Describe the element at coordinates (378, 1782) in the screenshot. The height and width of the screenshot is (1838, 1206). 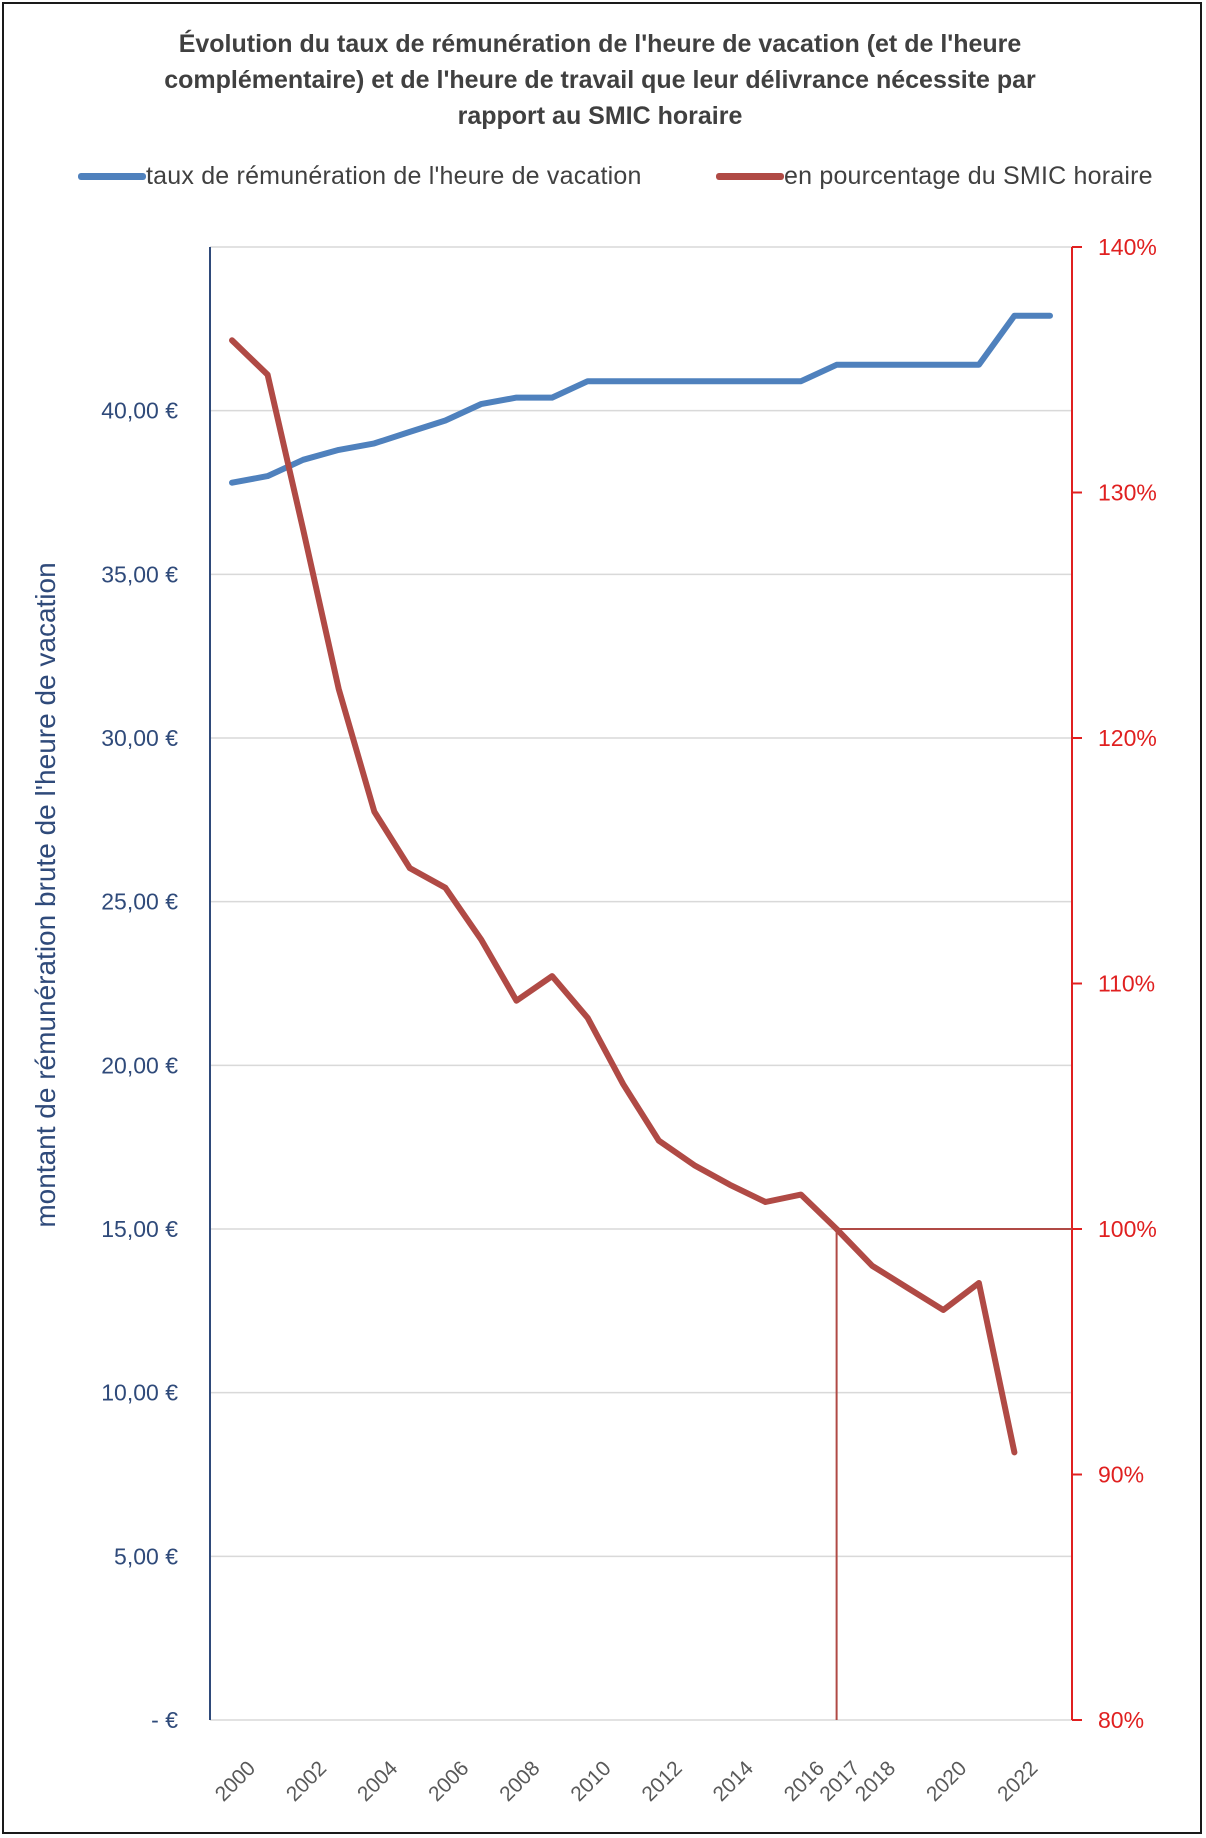
I see `x-tick-label-2: 2004` at that location.